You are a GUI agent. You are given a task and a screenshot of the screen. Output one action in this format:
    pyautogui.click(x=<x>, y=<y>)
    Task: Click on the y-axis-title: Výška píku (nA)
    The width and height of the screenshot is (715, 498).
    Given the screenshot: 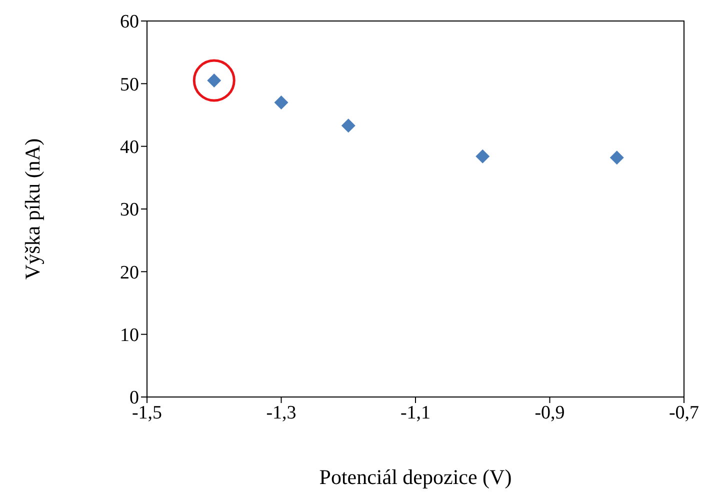 What is the action you would take?
    pyautogui.click(x=32, y=209)
    